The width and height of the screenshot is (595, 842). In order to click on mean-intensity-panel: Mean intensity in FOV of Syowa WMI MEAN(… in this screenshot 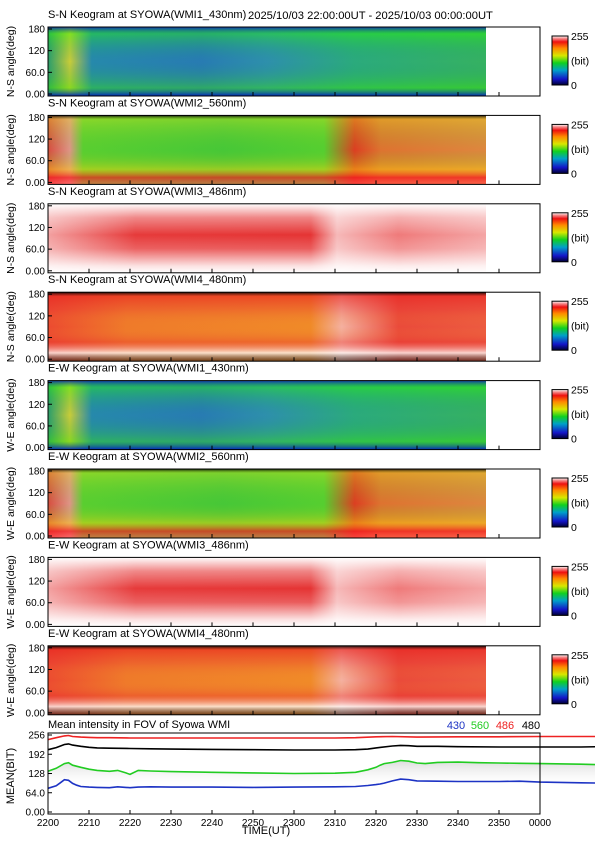, I will do `click(300, 774)`.